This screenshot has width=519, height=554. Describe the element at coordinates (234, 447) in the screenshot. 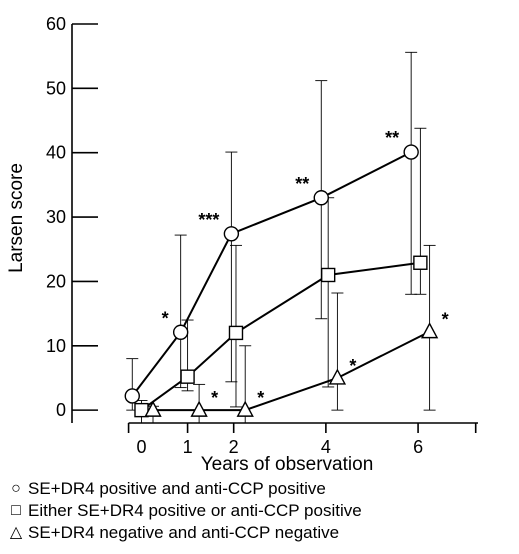

I see `x-tick-label: 2` at that location.